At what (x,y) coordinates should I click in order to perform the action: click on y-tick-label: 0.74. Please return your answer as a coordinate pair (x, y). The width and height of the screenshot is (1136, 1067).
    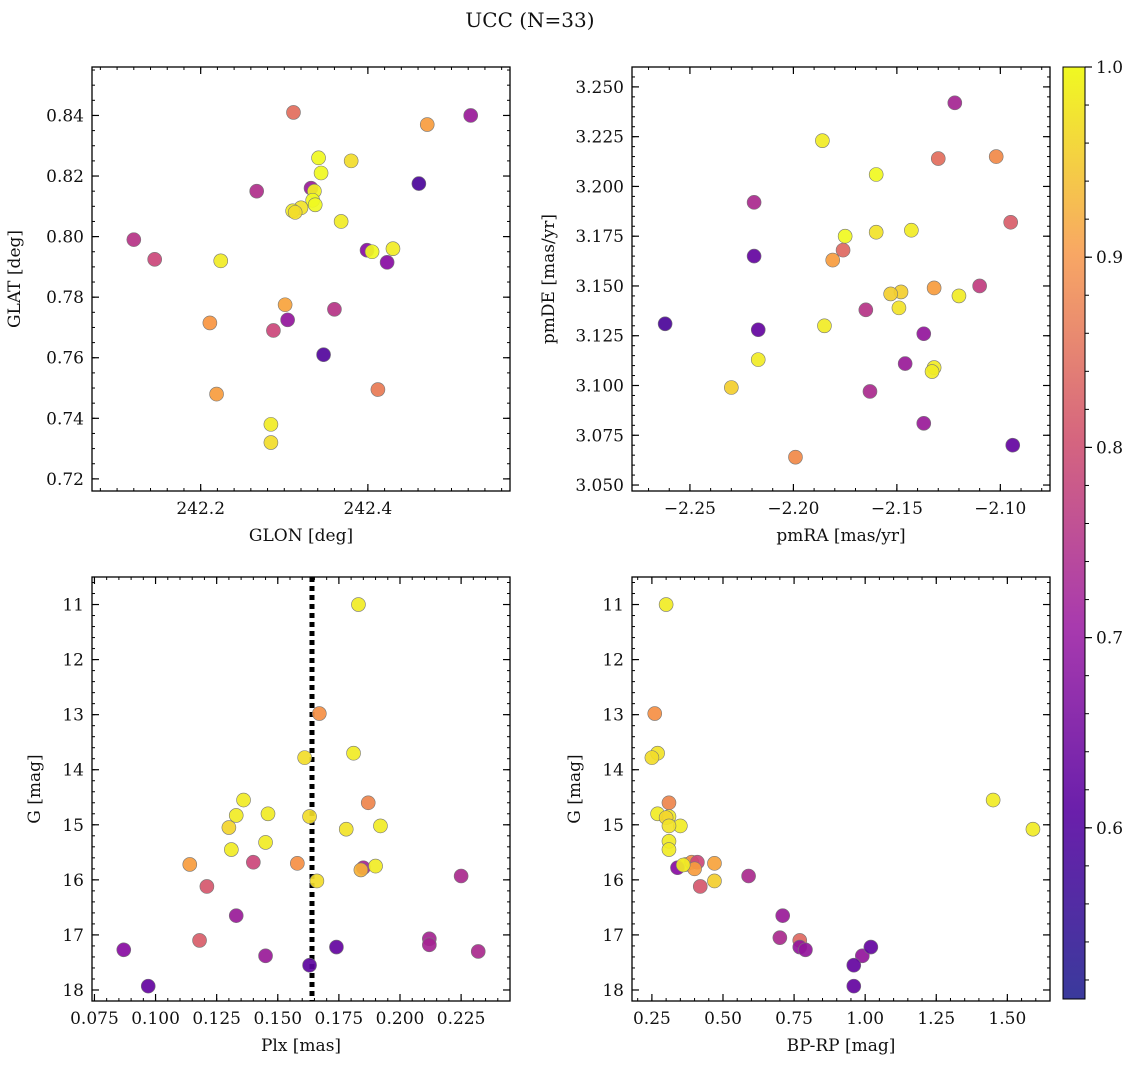
    Looking at the image, I should click on (65, 419).